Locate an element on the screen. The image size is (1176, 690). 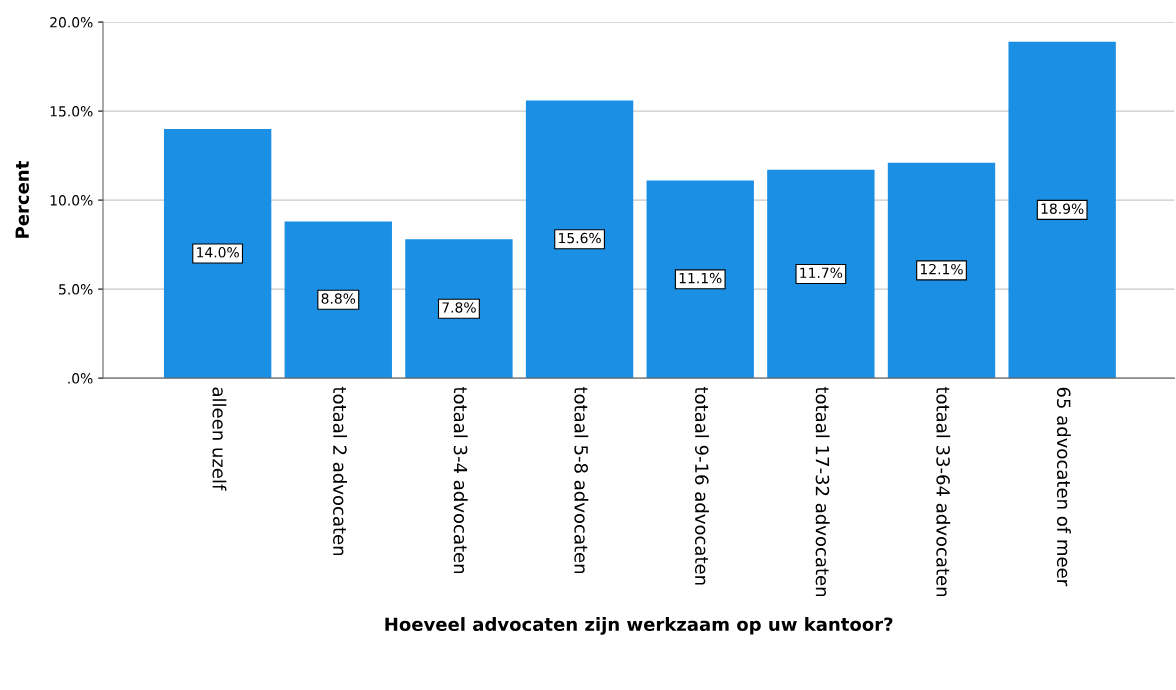
data-label: 12.1% is located at coordinates (941, 269).